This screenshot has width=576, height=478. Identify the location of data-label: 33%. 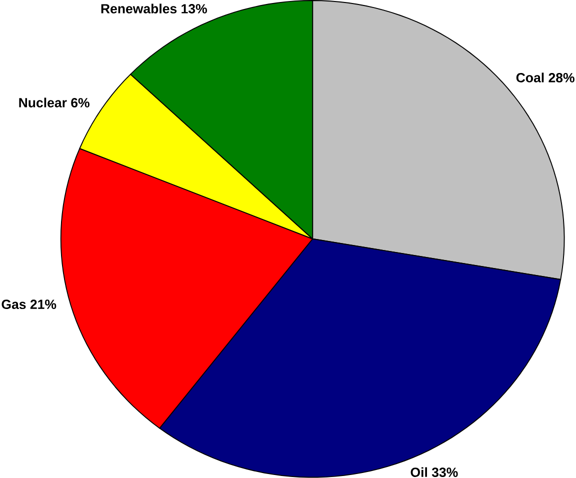
(445, 472).